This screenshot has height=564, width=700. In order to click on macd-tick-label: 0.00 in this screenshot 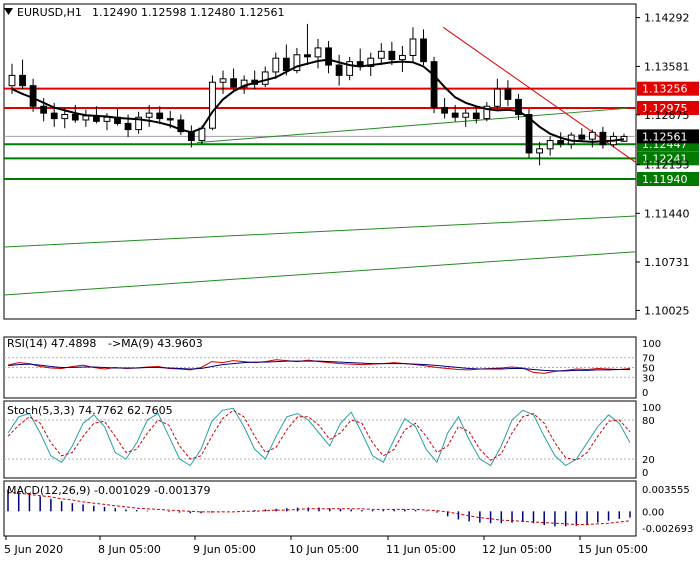, I will do `click(653, 512)`.